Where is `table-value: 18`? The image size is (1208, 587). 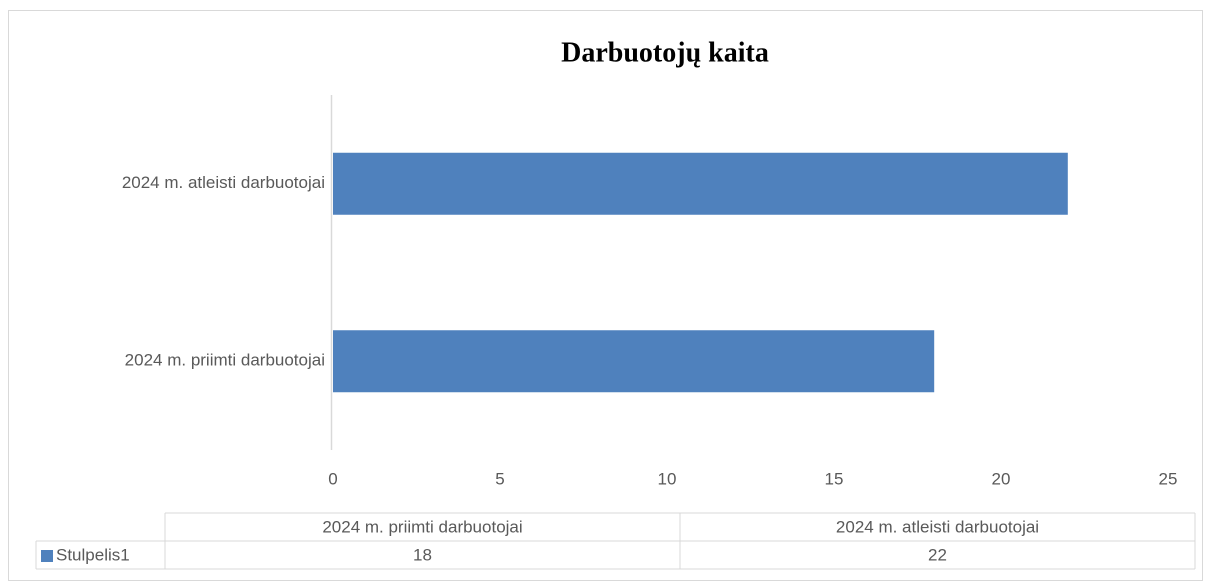
table-value: 18 is located at coordinates (422, 554).